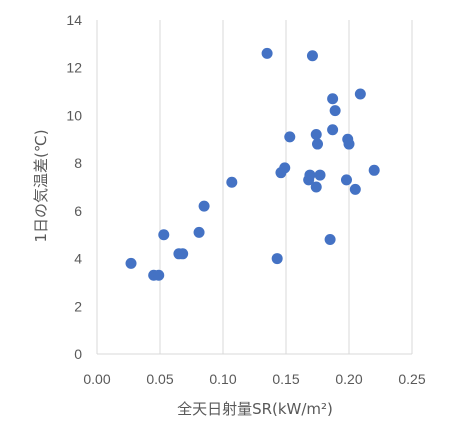 The height and width of the screenshot is (442, 450). Describe the element at coordinates (285, 379) in the screenshot. I see `x-tick-label: 0.15` at that location.